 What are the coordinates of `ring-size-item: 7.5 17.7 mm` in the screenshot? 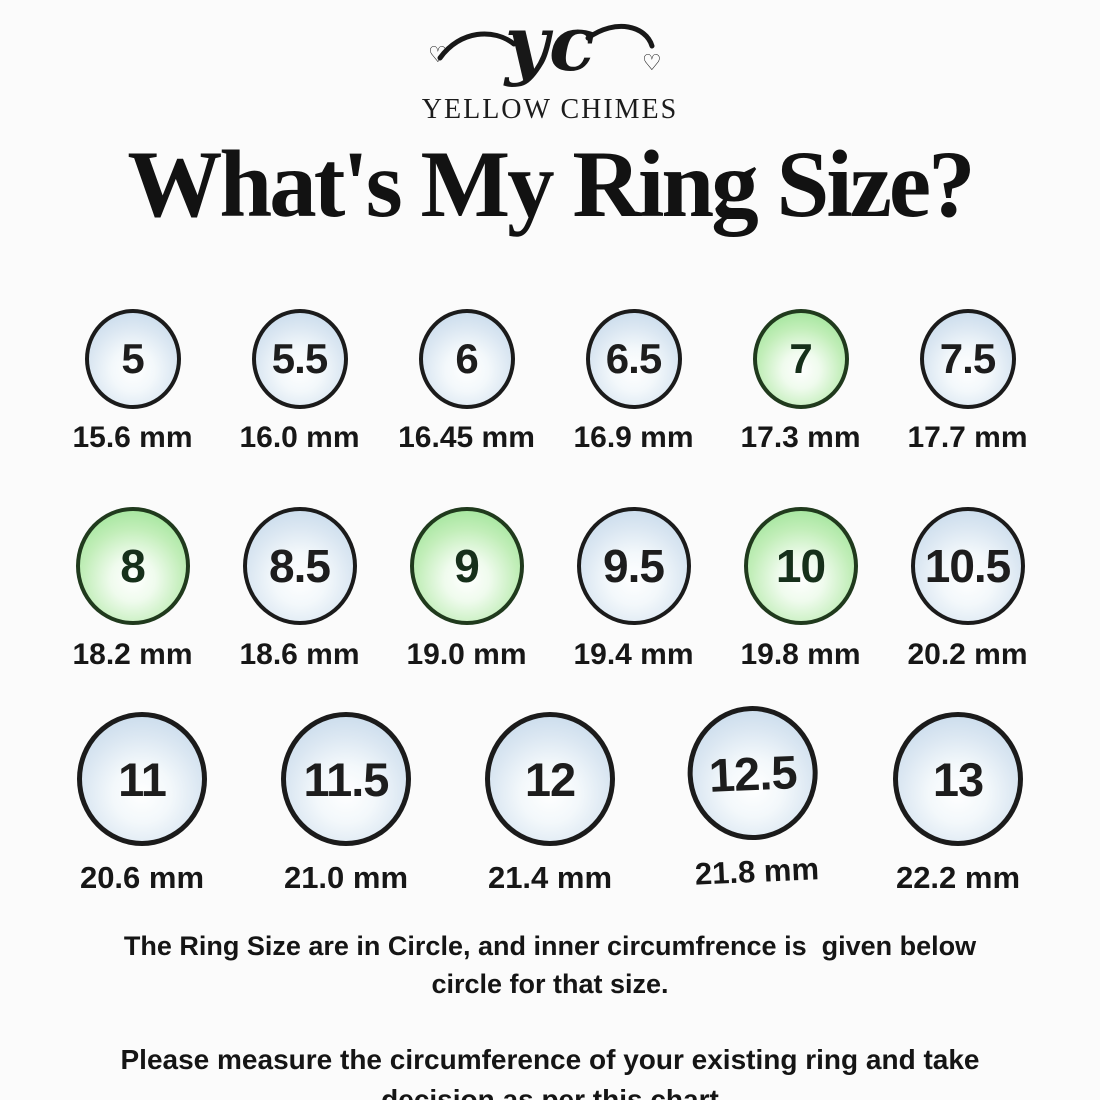 It's located at (967, 382).